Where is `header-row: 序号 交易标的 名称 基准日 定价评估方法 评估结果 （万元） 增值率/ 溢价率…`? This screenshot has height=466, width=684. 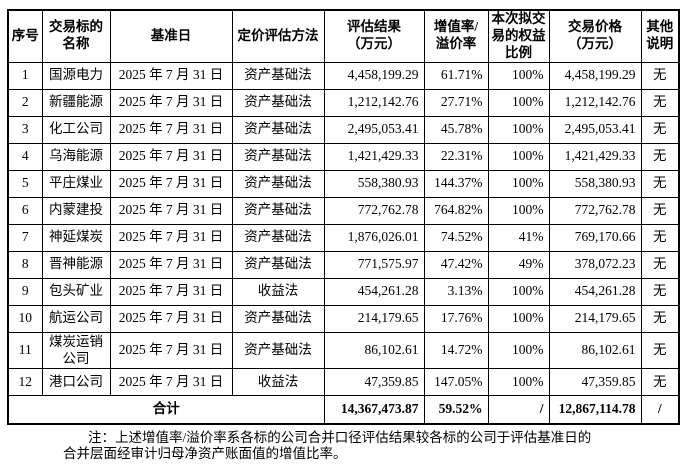
header-row: 序号 交易标的 名称 基准日 定价评估方法 评估结果 （万元） 增值率/ 溢价率… is located at coordinates (343, 36).